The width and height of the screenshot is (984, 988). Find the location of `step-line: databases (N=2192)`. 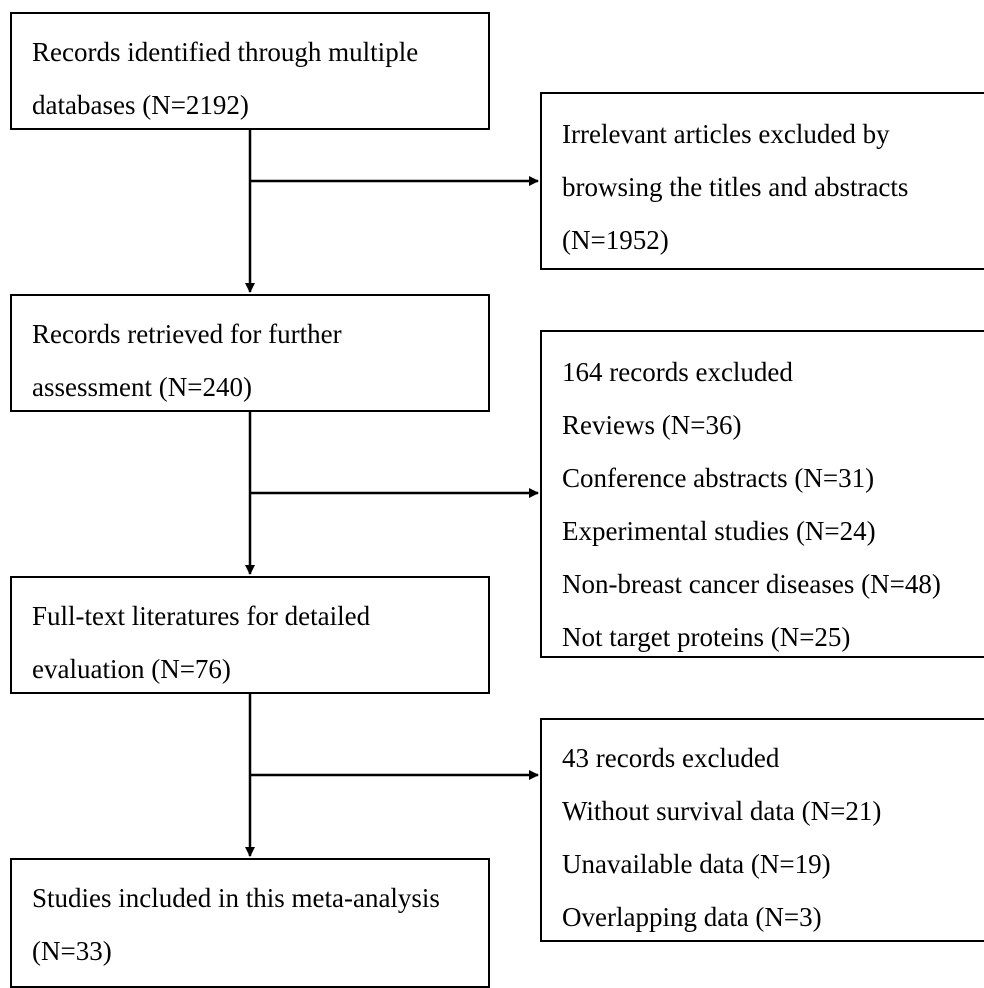

step-line: databases (N=2192) is located at coordinates (140, 105).